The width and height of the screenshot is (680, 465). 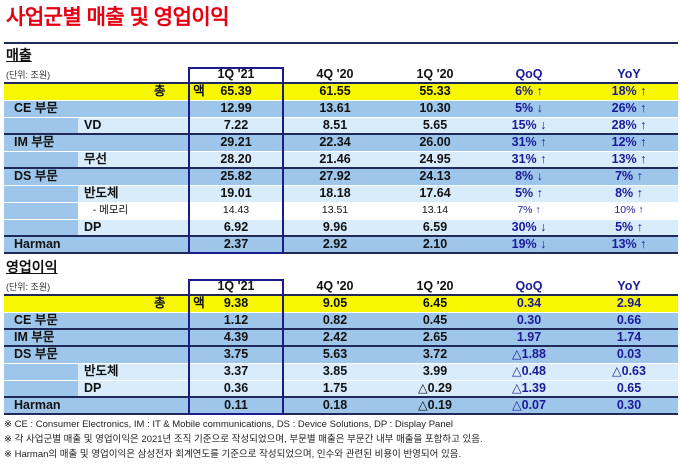 What do you see at coordinates (236, 74) in the screenshot?
I see `column-header: 1Q '21` at bounding box center [236, 74].